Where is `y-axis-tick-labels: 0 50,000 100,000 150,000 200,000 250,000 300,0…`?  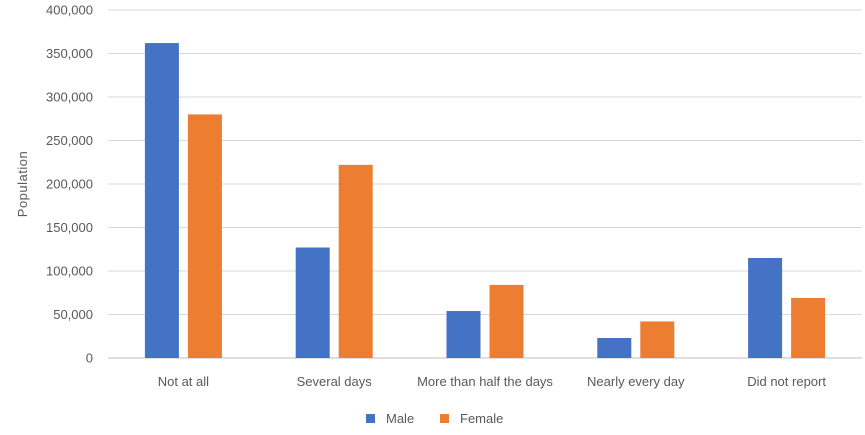
y-axis-tick-labels: 0 50,000 100,000 150,000 200,000 250,000 300,0… is located at coordinates (69, 184).